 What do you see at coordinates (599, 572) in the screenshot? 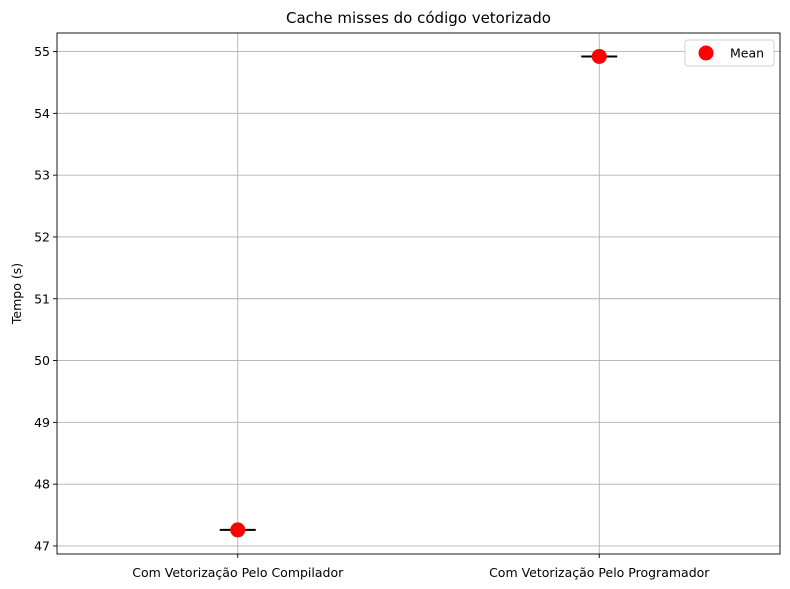
I see `x-tick-label: Com Vetorização Pelo Programador` at bounding box center [599, 572].